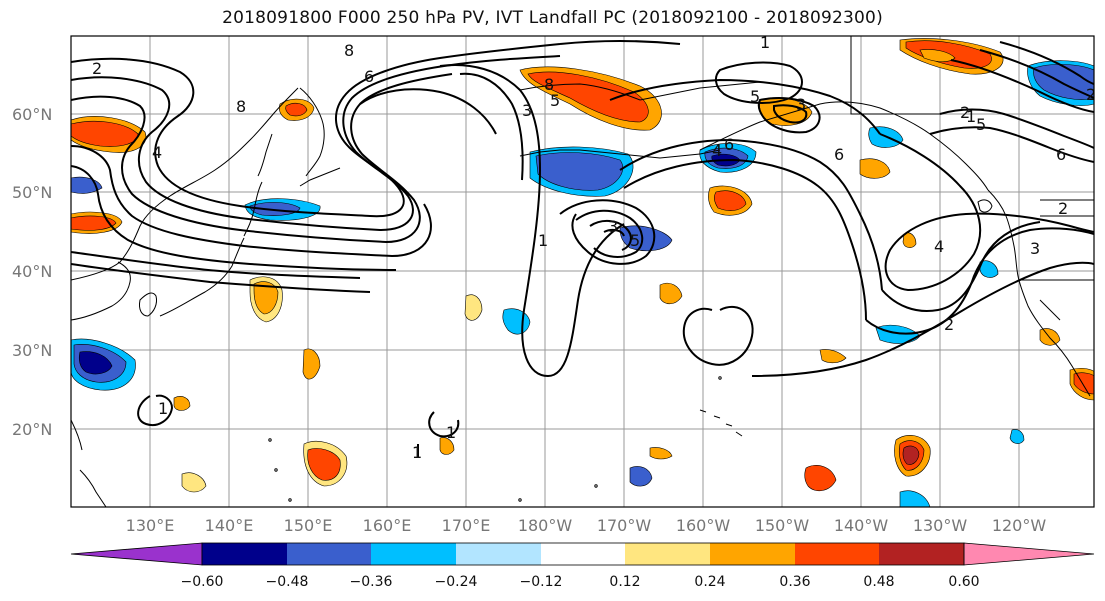 This screenshot has height=601, width=1105. I want to click on lon-label: 160°W, so click(703, 525).